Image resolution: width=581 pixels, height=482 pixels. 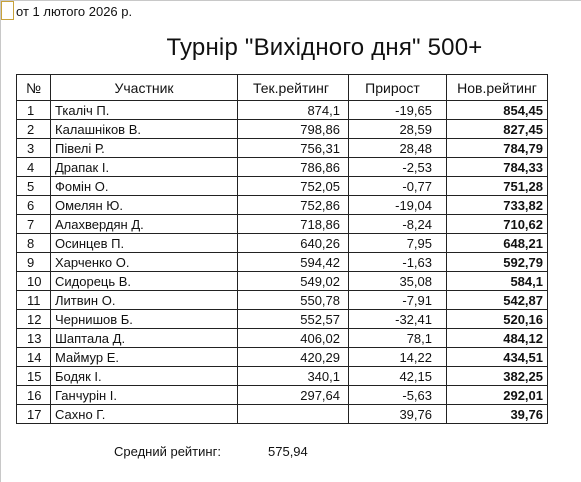 I want to click on row-number-cell: 3, so click(x=33, y=148).